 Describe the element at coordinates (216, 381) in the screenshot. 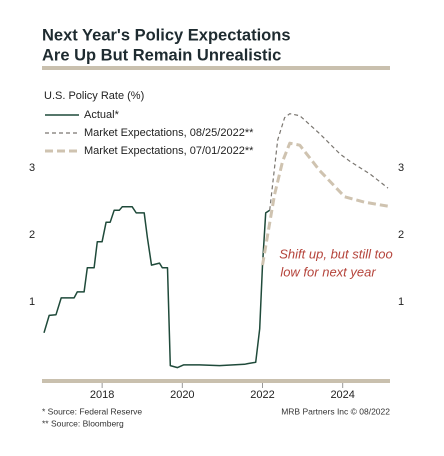

I see `x-axis-bar` at that location.